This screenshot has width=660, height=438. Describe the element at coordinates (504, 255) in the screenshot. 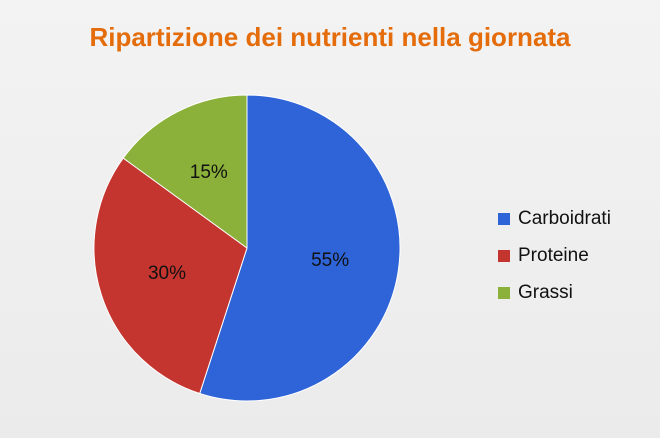

I see `legend-swatch-proteine` at that location.